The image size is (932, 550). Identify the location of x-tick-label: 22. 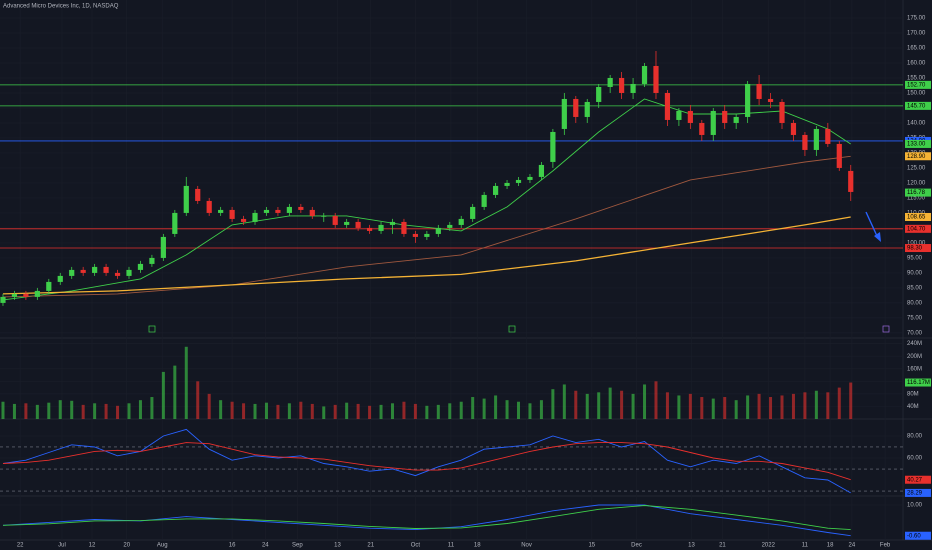
(20, 546).